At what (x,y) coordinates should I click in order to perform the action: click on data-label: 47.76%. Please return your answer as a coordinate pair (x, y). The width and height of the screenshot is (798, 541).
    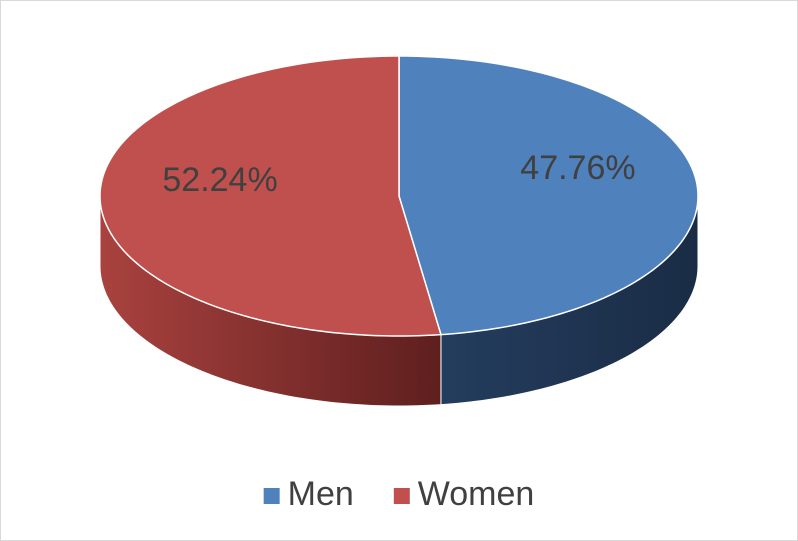
    Looking at the image, I should click on (577, 168).